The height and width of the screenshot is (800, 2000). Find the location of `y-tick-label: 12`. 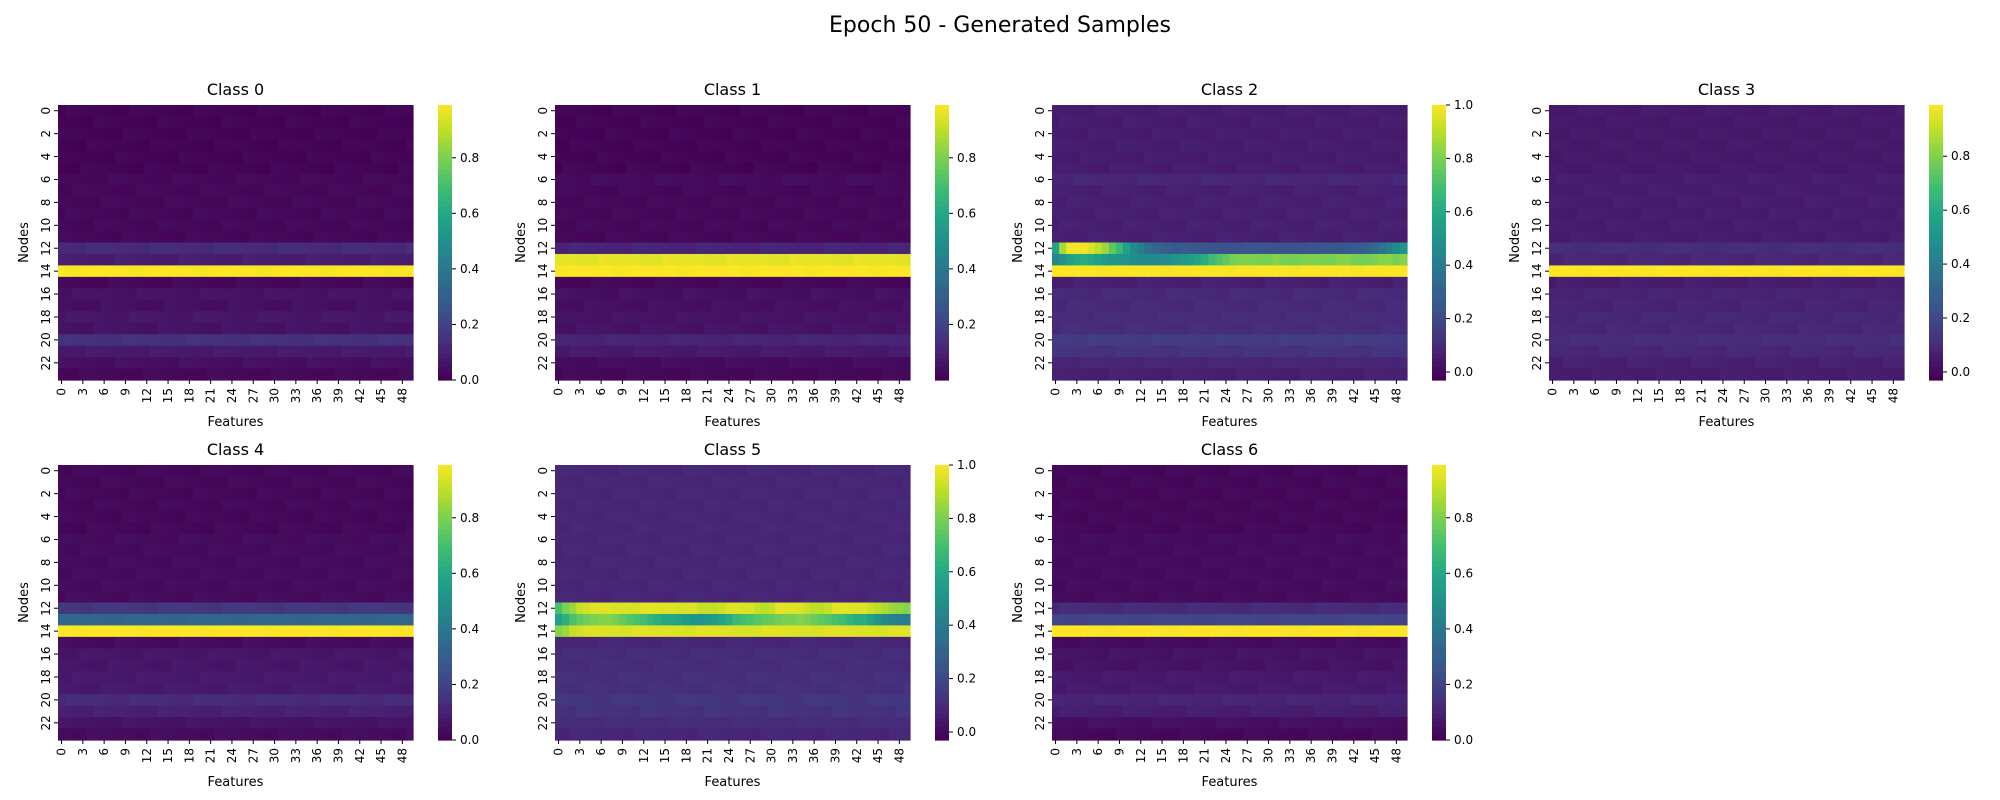

y-tick-label: 12 is located at coordinates (1040, 248).